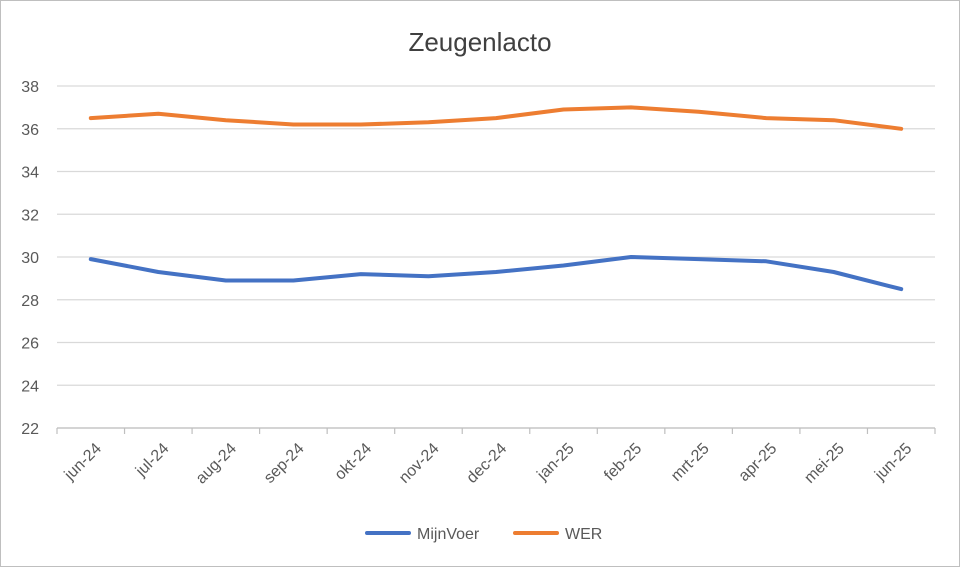 The image size is (960, 567). Describe the element at coordinates (483, 534) in the screenshot. I see `legend: MijnVoer WER` at that location.